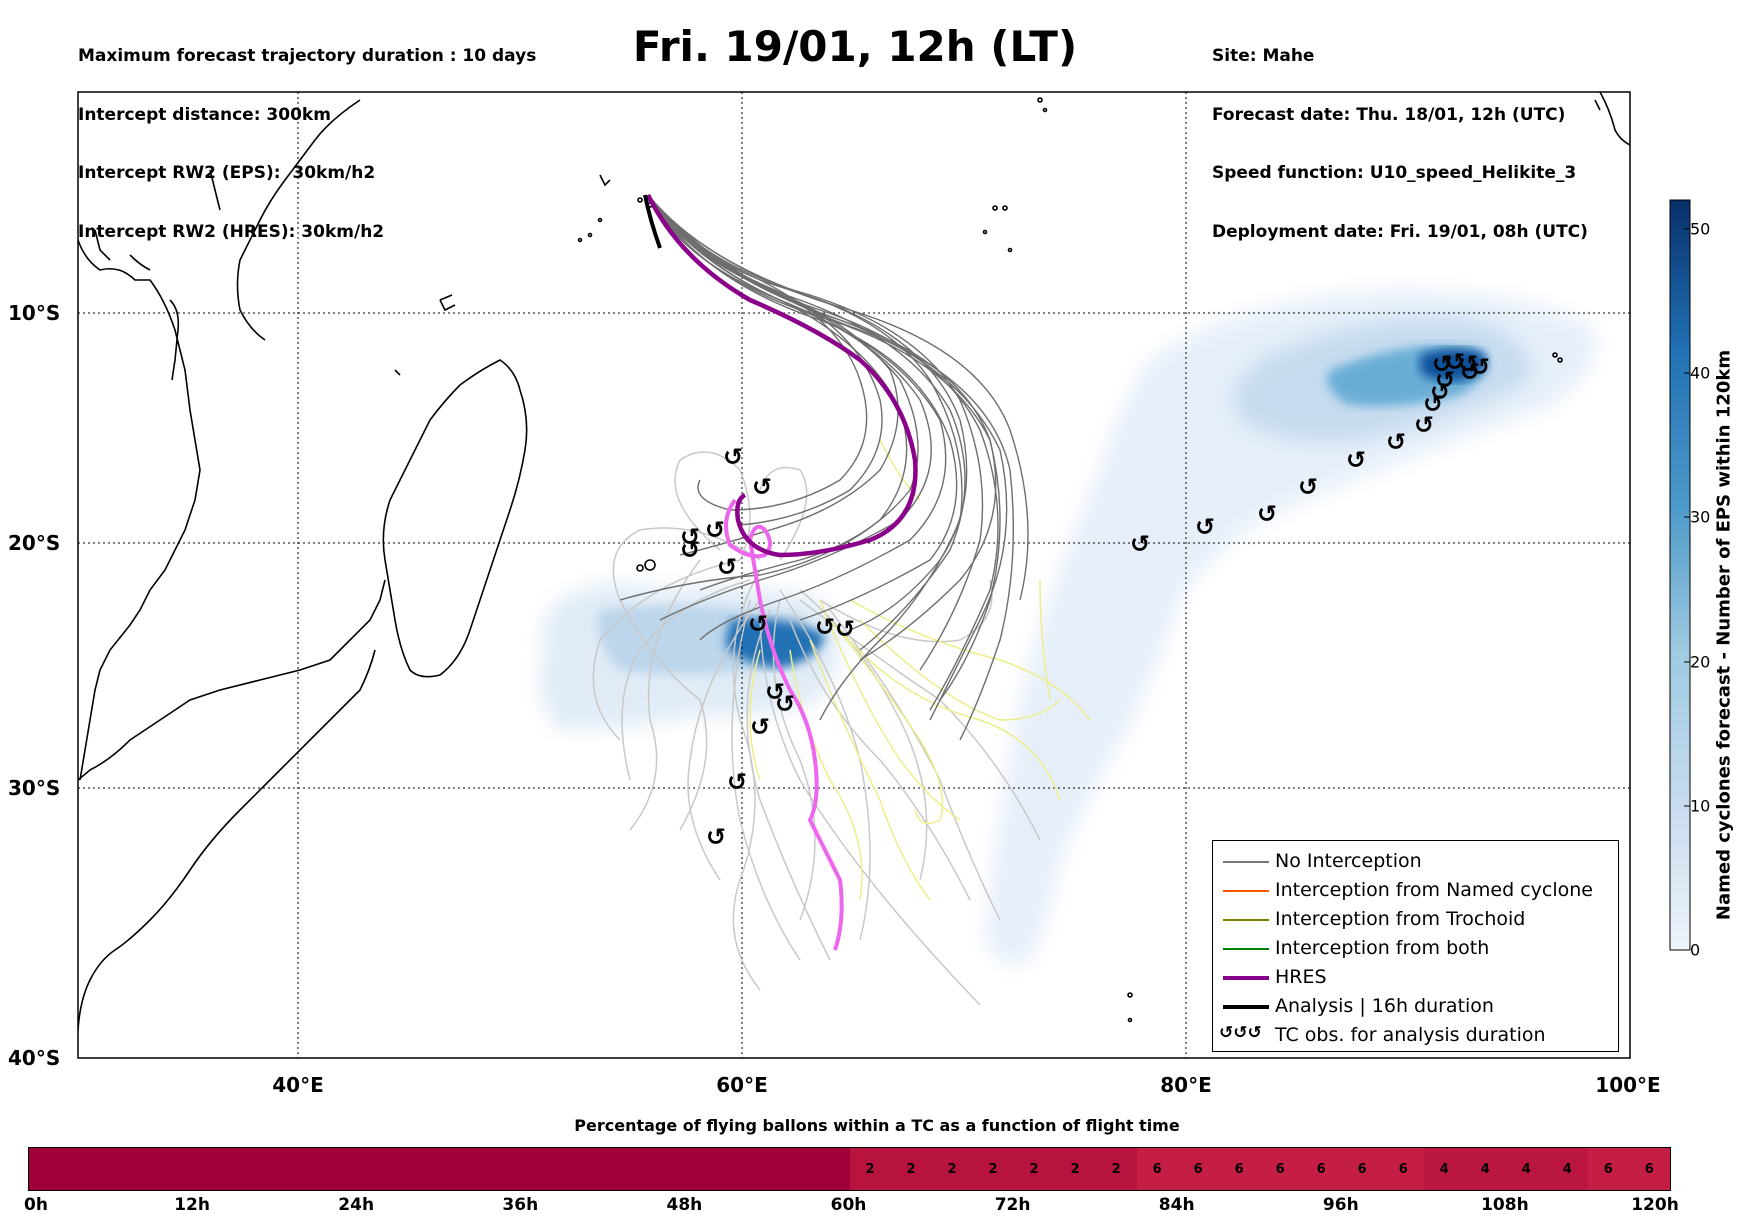 Image resolution: width=1754 pixels, height=1223 pixels. Describe the element at coordinates (1687, 589) in the screenshot. I see `eps-colorbar-ticks` at that location.